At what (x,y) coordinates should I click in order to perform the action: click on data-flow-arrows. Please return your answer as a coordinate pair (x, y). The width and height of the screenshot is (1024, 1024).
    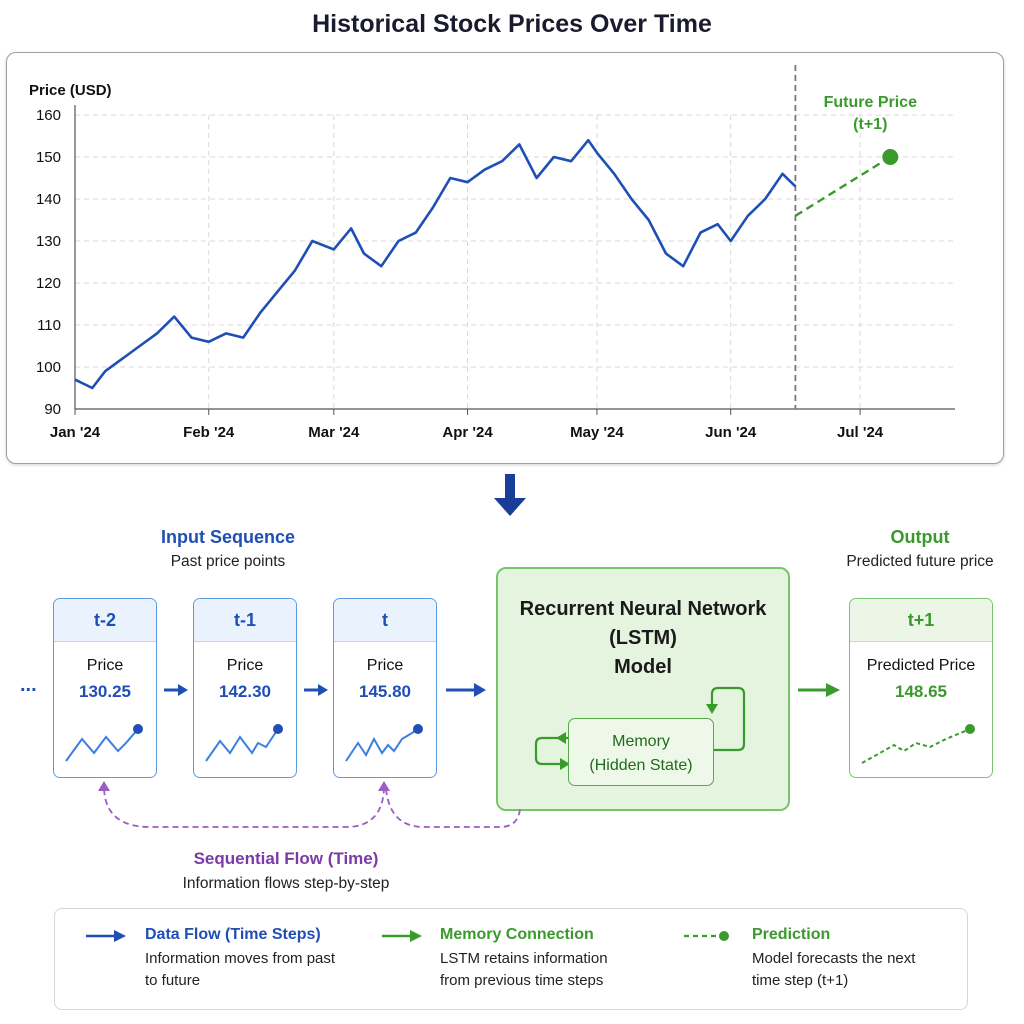
    Looking at the image, I should click on (325, 690).